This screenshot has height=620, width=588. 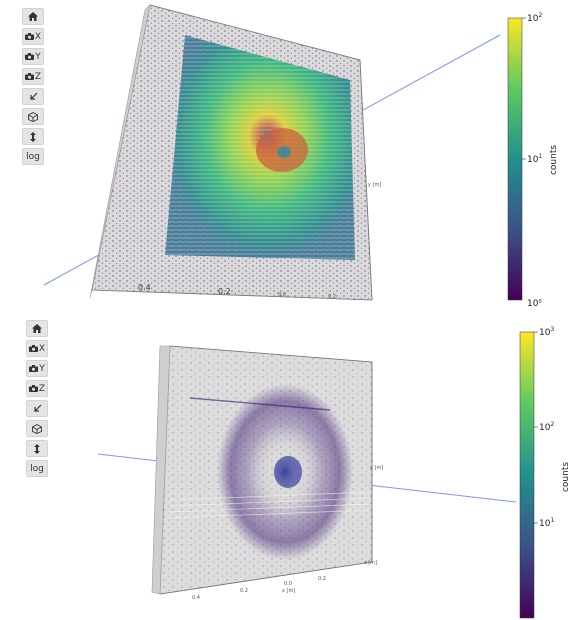 What do you see at coordinates (370, 563) in the screenshot?
I see `z-axis-label: z [m]` at bounding box center [370, 563].